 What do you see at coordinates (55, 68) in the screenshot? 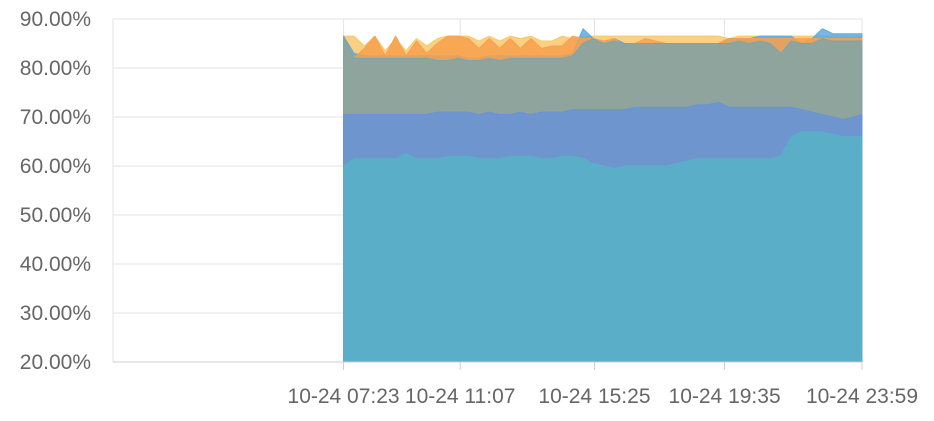
I see `y-tick-label: 80.00%` at bounding box center [55, 68].